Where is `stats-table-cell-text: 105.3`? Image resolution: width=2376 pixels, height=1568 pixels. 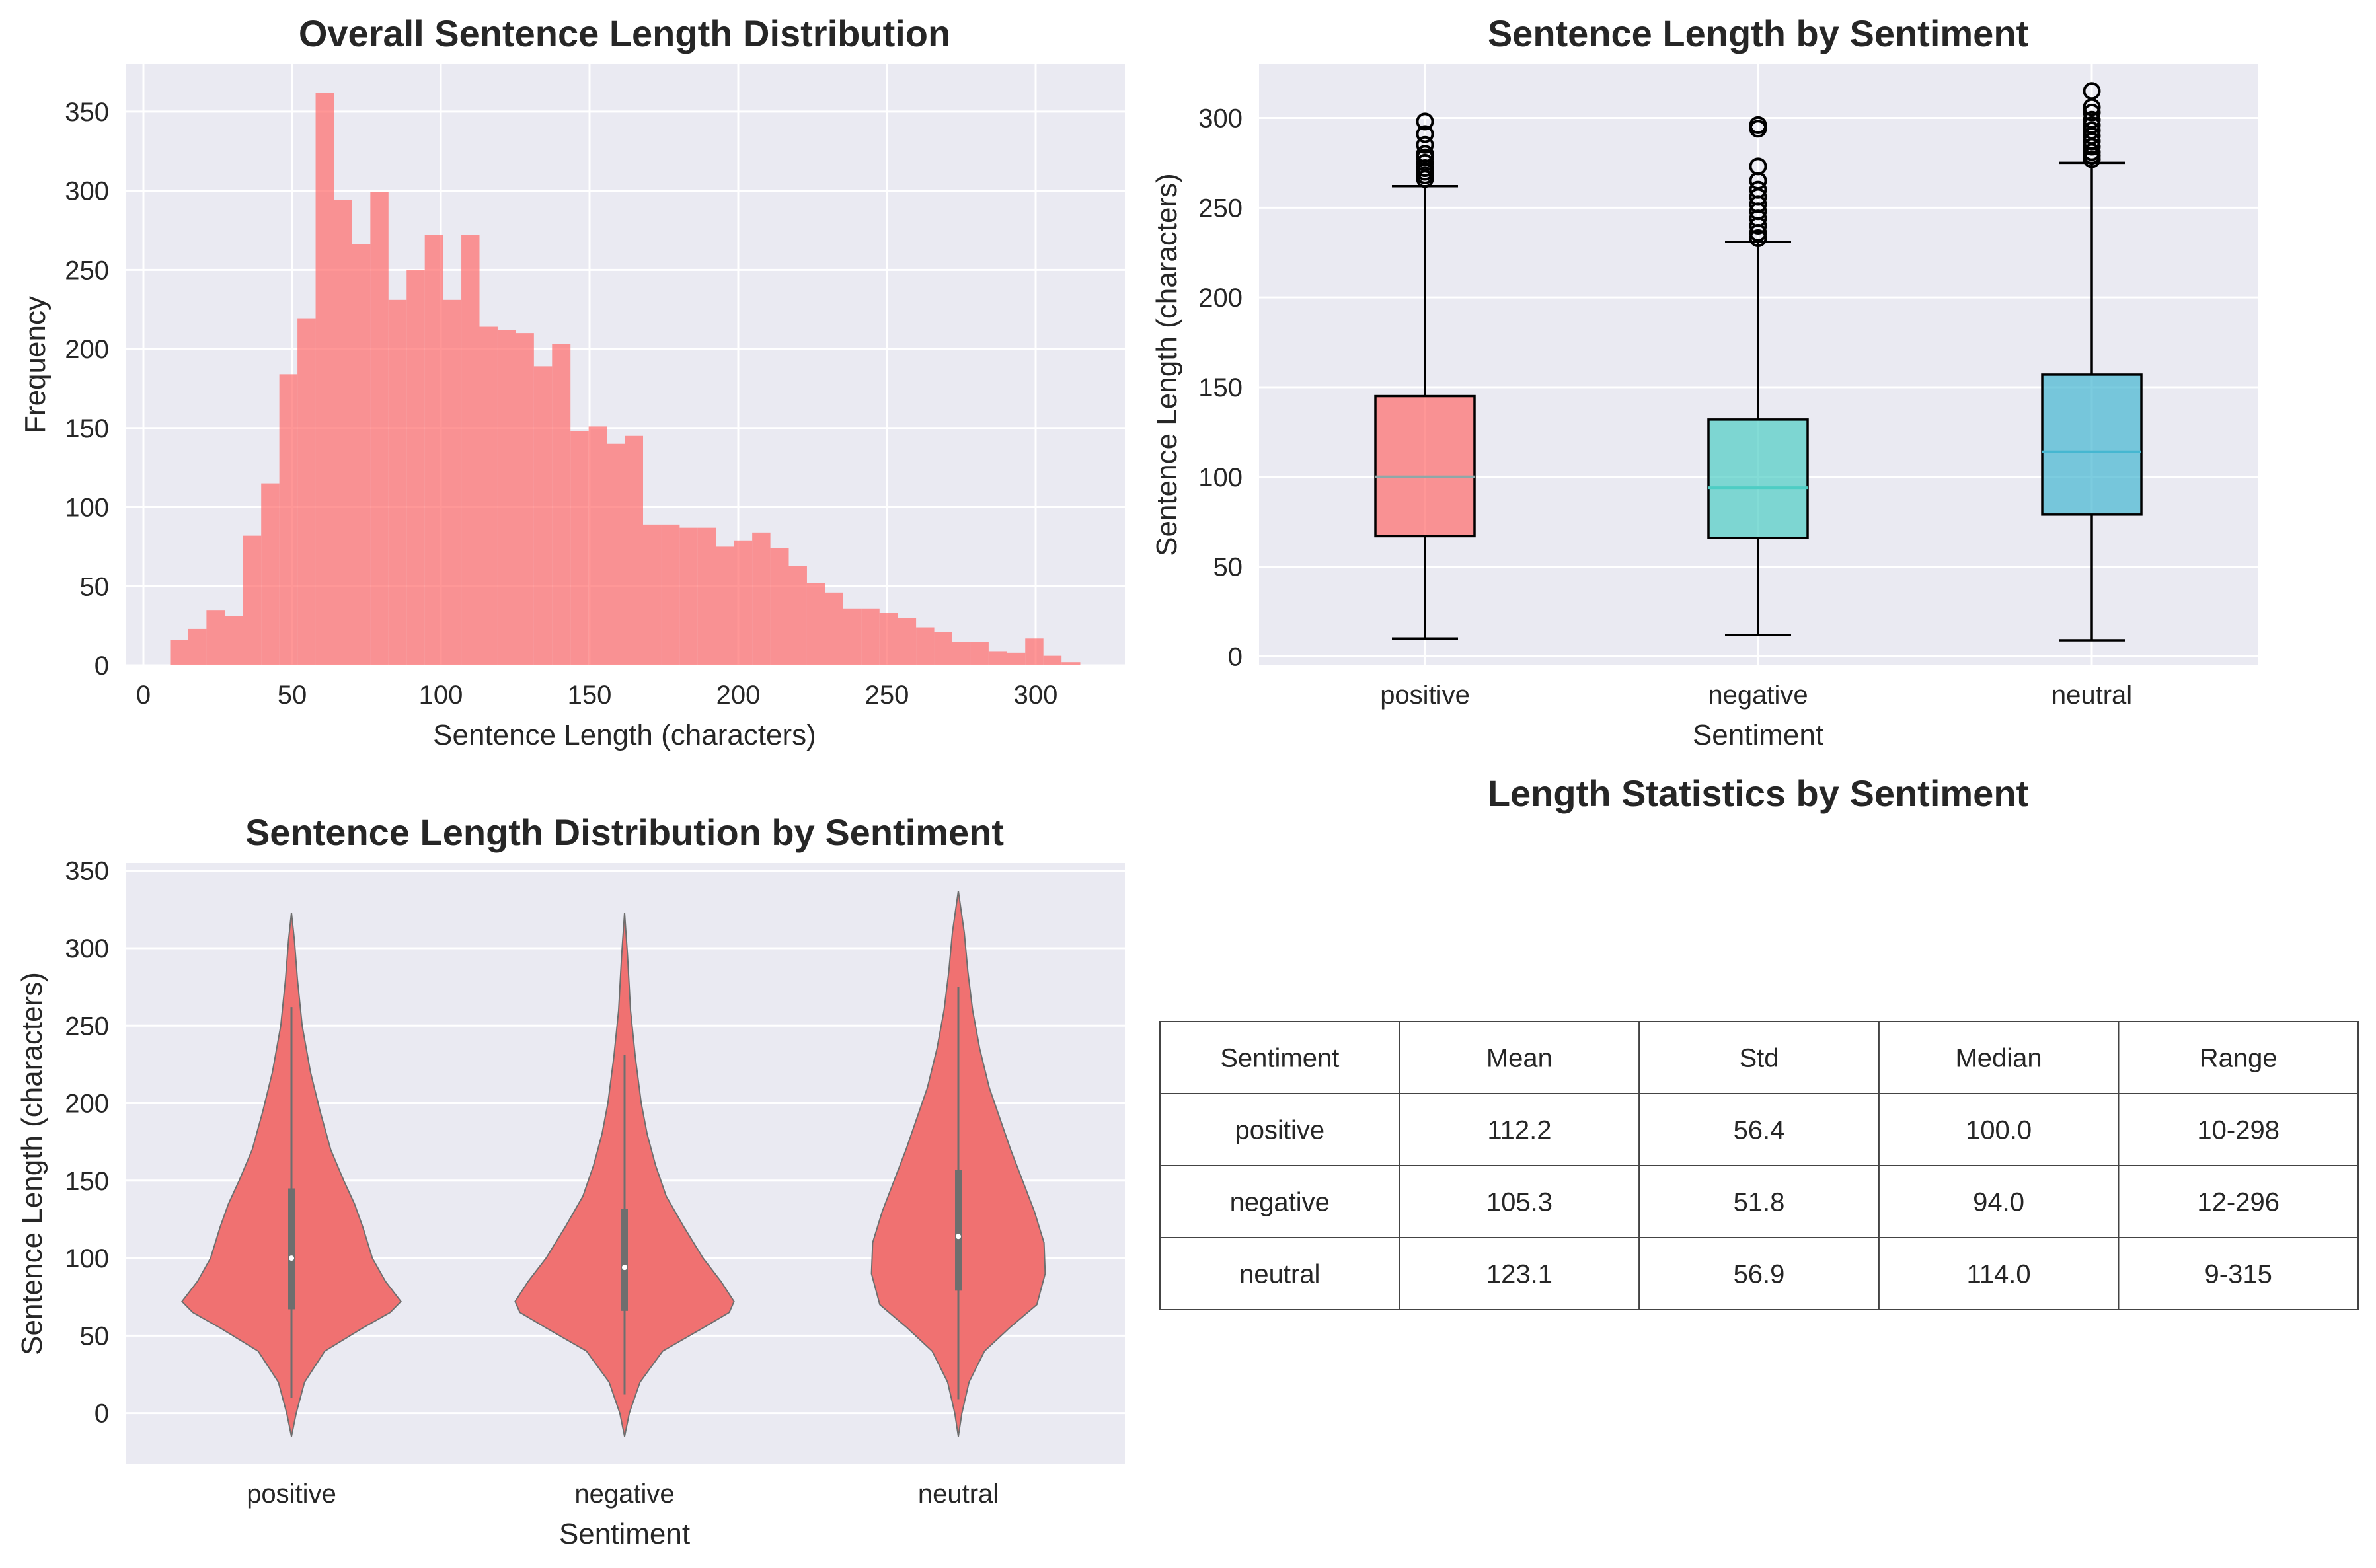
stats-table-cell-text: 105.3 is located at coordinates (1519, 1202).